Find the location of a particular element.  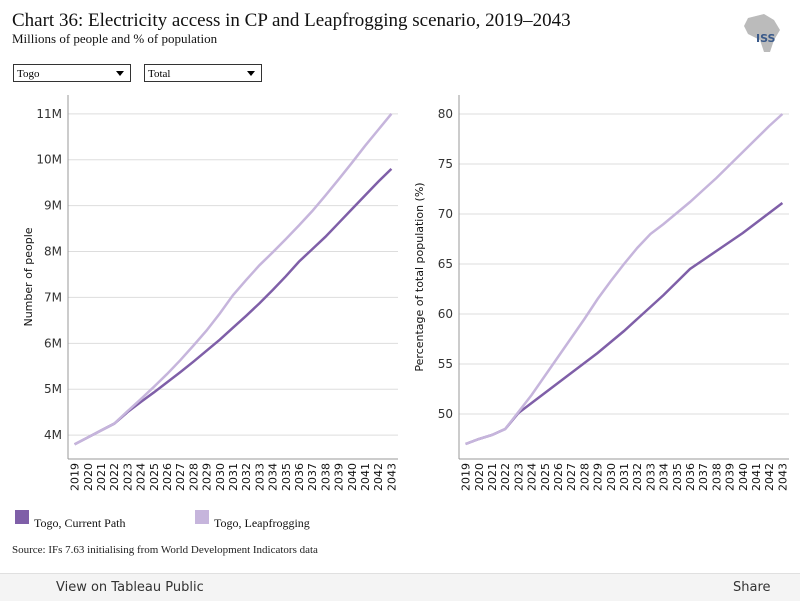

dropdown: Total is located at coordinates (203, 73).